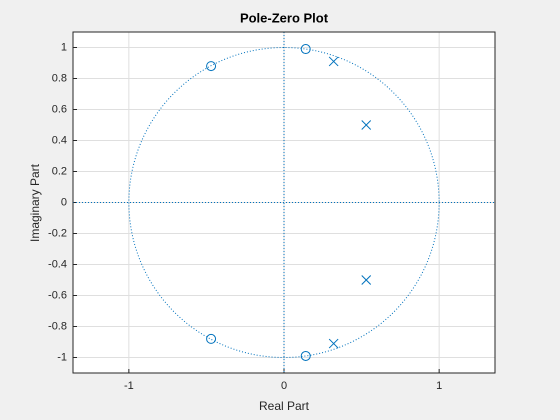 The width and height of the screenshot is (560, 420). Describe the element at coordinates (35, 202) in the screenshot. I see `y-axis-label: Imaginary Part` at that location.